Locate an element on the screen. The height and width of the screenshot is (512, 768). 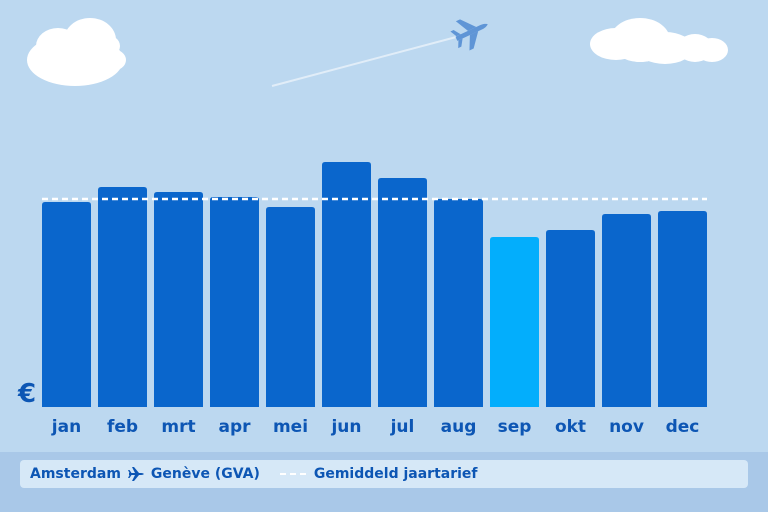
bar-nov is located at coordinates (626, 310).